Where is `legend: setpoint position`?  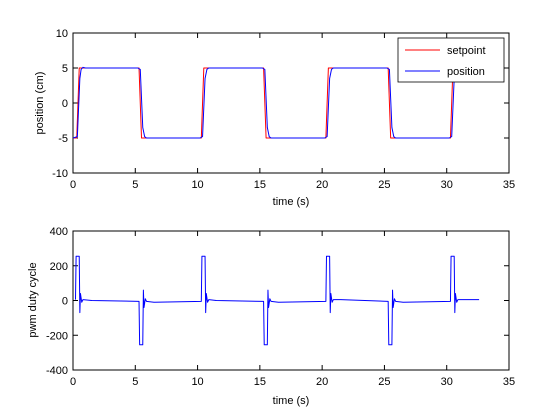
legend: setpoint position is located at coordinates (451, 60).